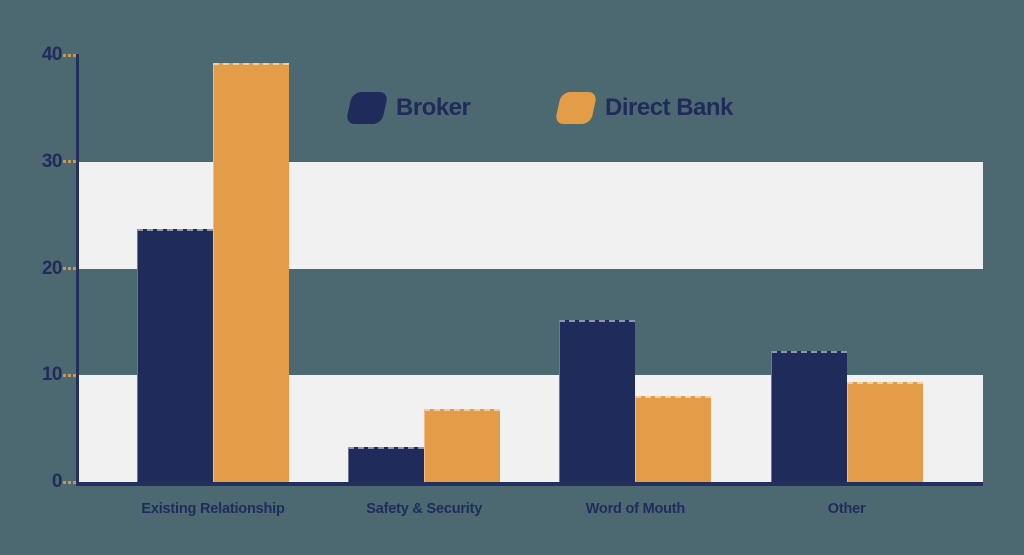 The height and width of the screenshot is (555, 1024). Describe the element at coordinates (77, 270) in the screenshot. I see `y-axis-line` at that location.